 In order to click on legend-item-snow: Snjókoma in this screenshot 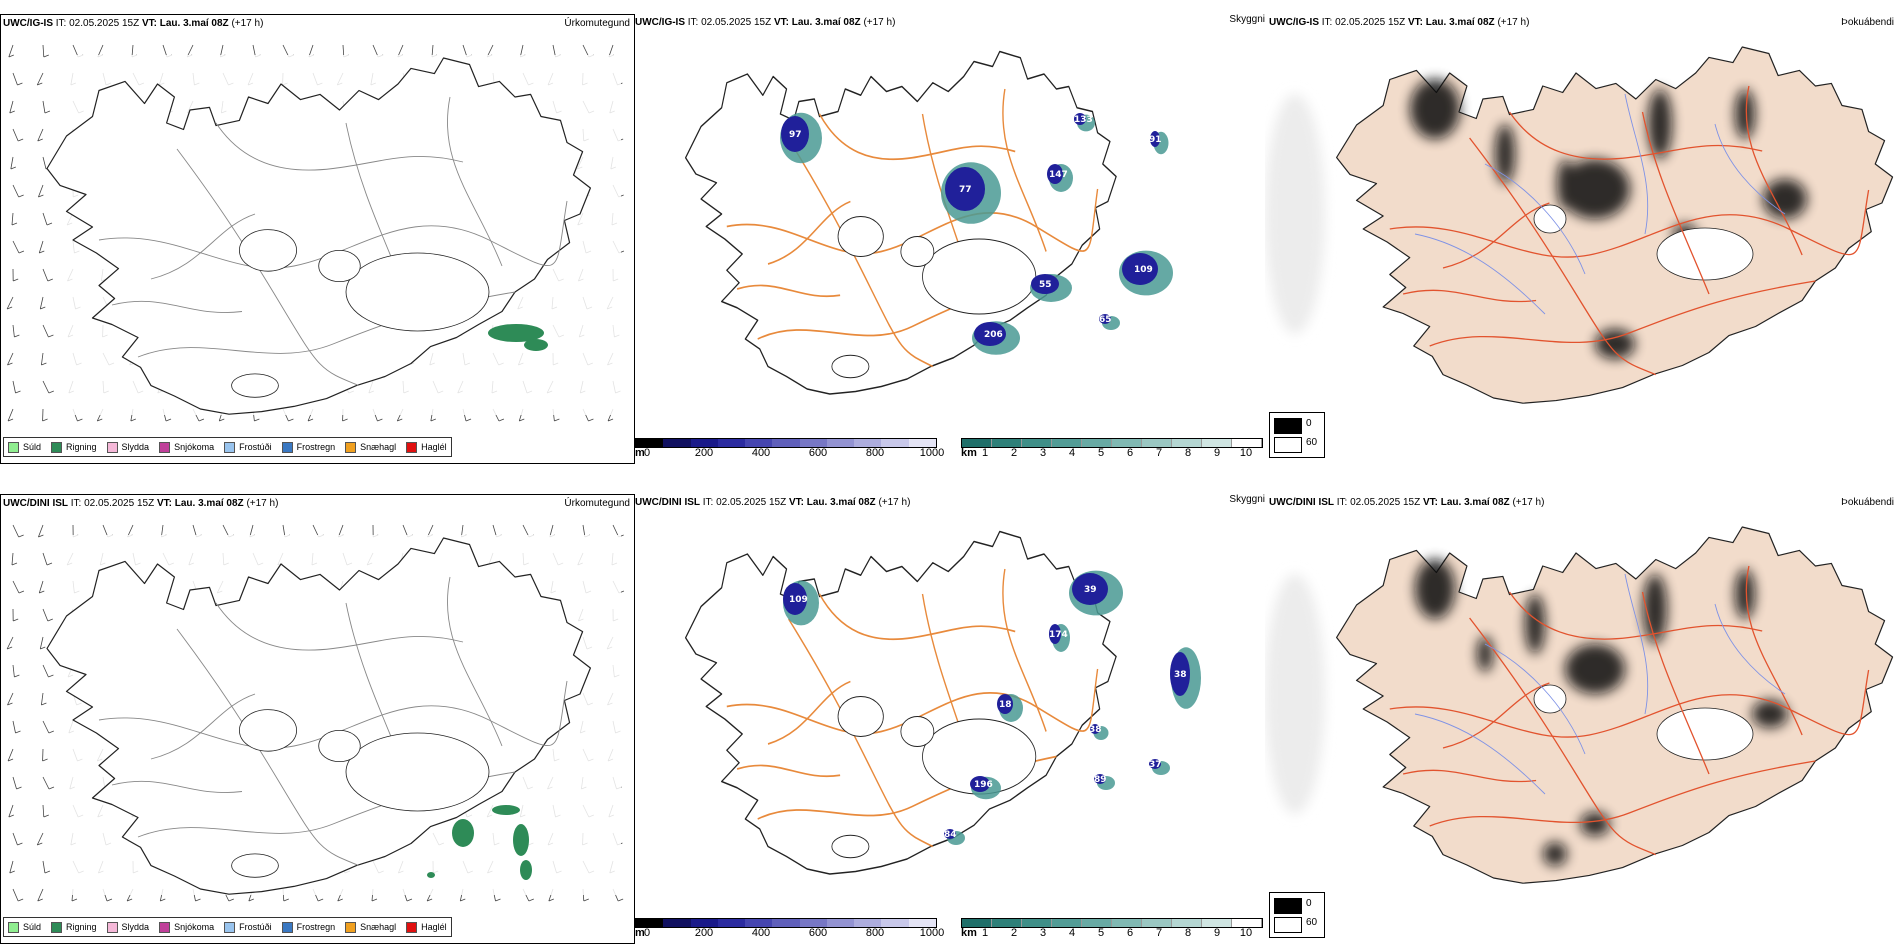, I will do `click(186, 927)`.